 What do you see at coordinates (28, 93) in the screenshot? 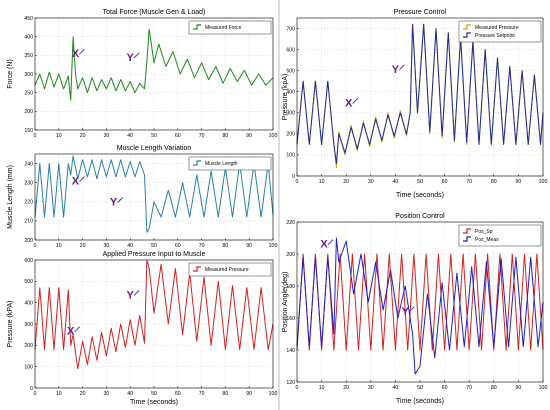
I see `y-tick-label: 250` at bounding box center [28, 93].